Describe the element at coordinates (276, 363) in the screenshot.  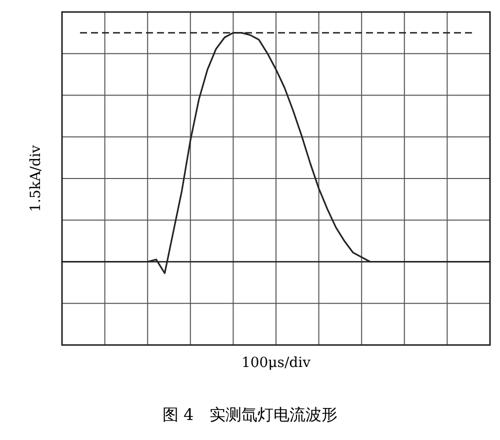
I see `text: 100μs/div` at that location.